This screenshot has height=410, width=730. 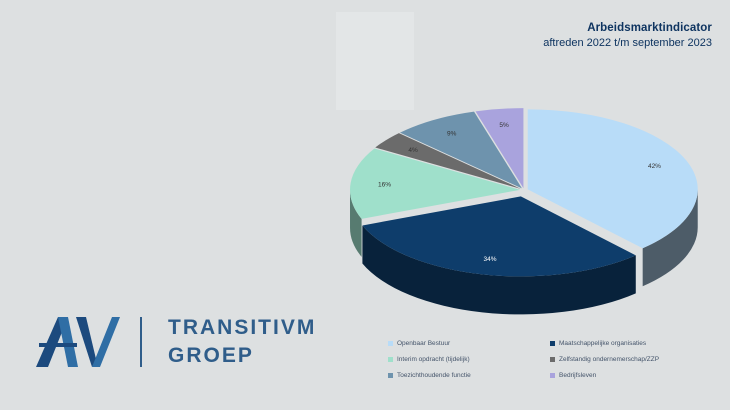 I want to click on legend-item: Zelfstandig ondernemerschap/ZZP, so click(x=630, y=359).